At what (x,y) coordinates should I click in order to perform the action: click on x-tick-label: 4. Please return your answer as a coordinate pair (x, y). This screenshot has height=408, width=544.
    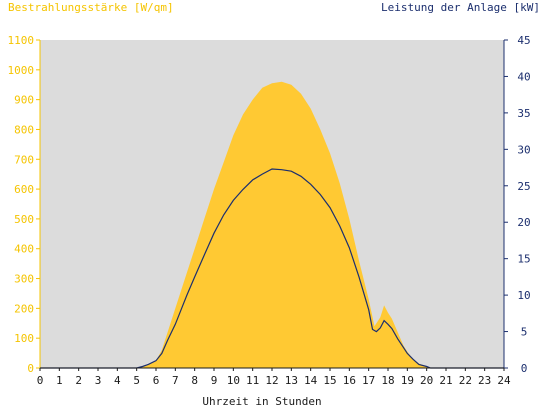
    Looking at the image, I should click on (117, 380).